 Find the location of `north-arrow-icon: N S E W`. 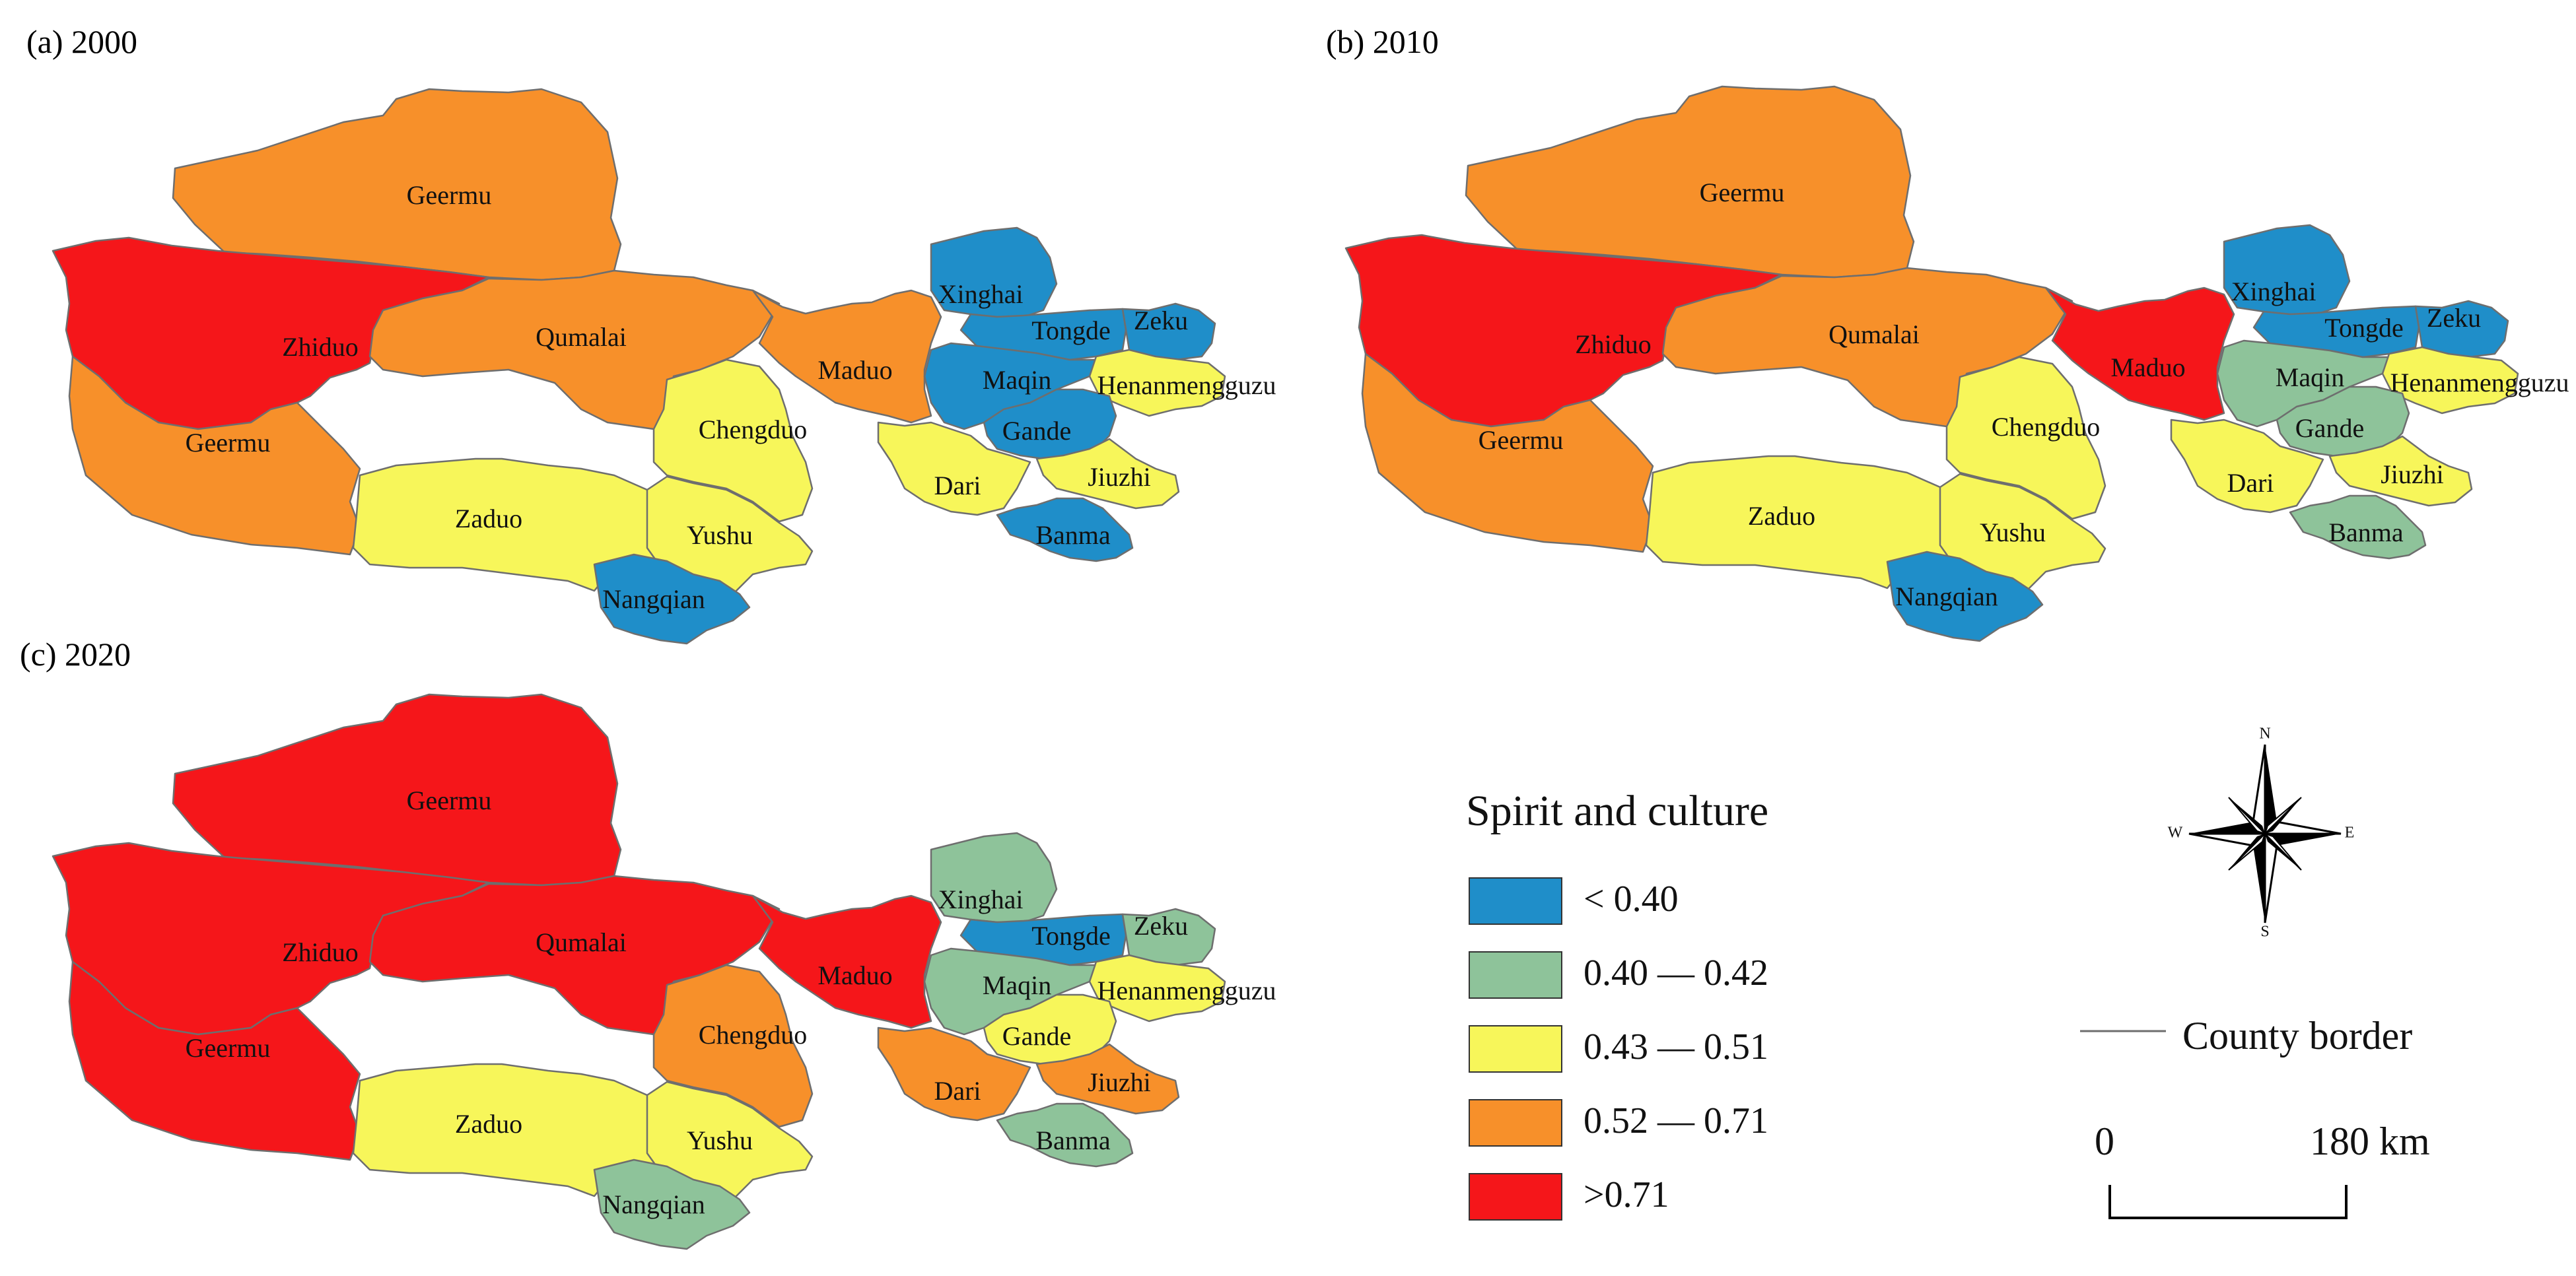

north-arrow-icon: N S E W is located at coordinates (2261, 833).